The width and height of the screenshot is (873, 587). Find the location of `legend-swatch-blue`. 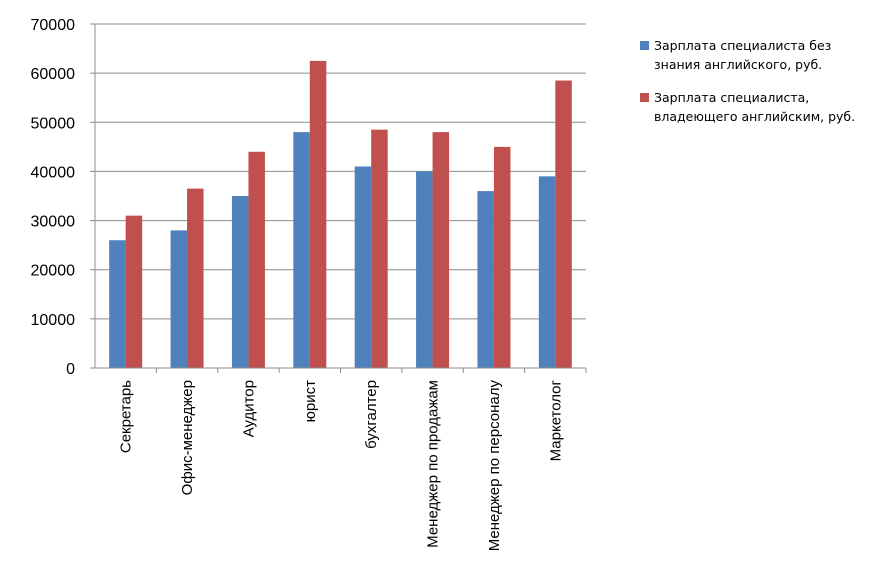

legend-swatch-blue is located at coordinates (644, 45).